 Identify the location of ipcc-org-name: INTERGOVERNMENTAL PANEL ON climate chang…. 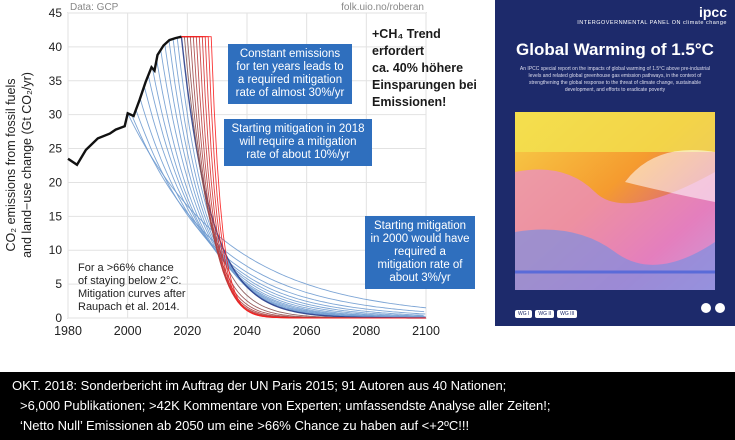
(652, 23).